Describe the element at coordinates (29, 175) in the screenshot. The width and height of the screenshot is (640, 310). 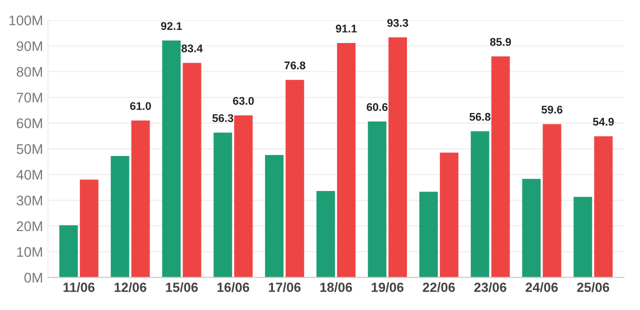
I see `y-tick-label: 40M` at that location.